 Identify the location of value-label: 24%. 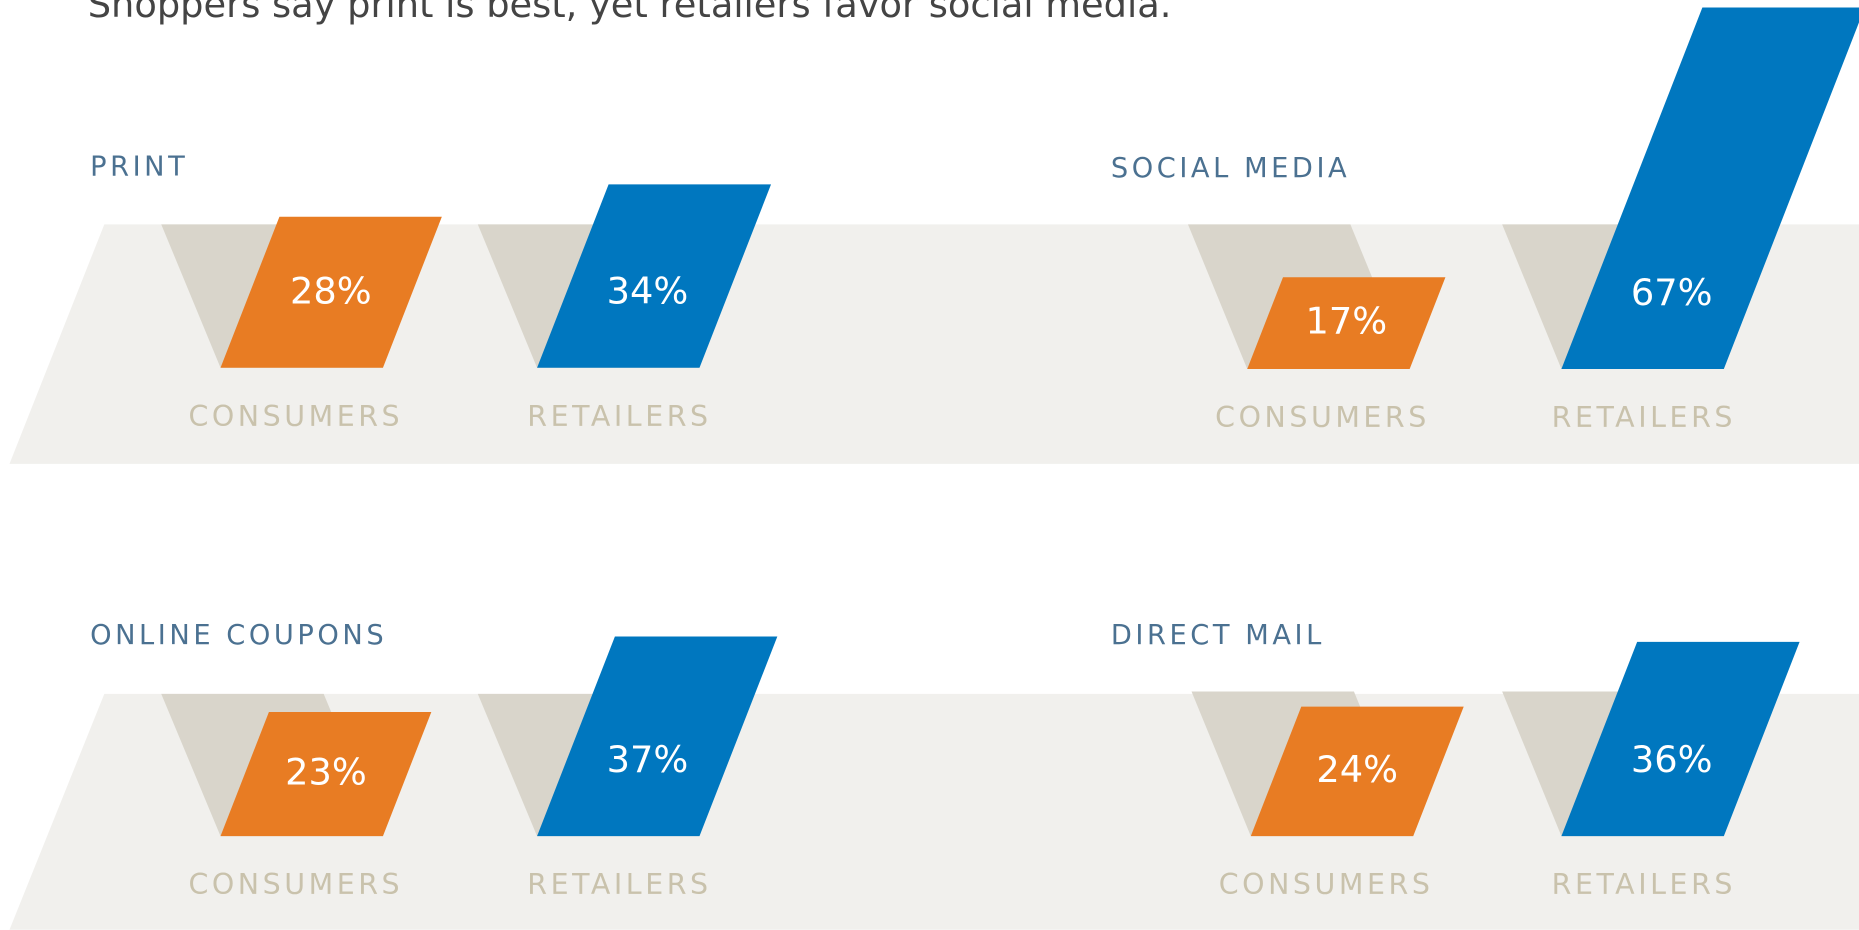
(1357, 769).